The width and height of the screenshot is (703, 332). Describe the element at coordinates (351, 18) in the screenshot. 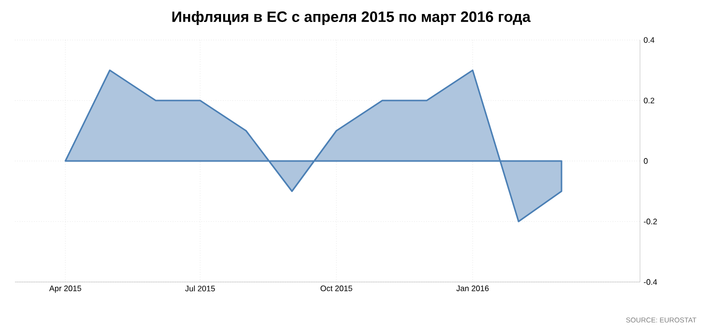

I see `chart-title: Инфляция в ЕС с апреля 2015 по март 2016 года` at that location.